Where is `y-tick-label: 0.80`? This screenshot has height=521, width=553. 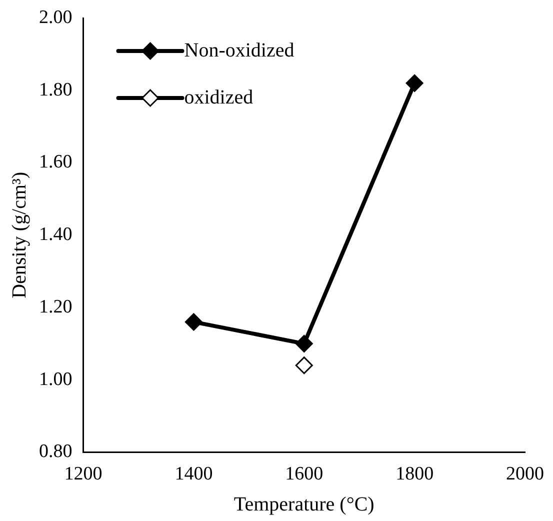
y-tick-label: 0.80 is located at coordinates (55, 451).